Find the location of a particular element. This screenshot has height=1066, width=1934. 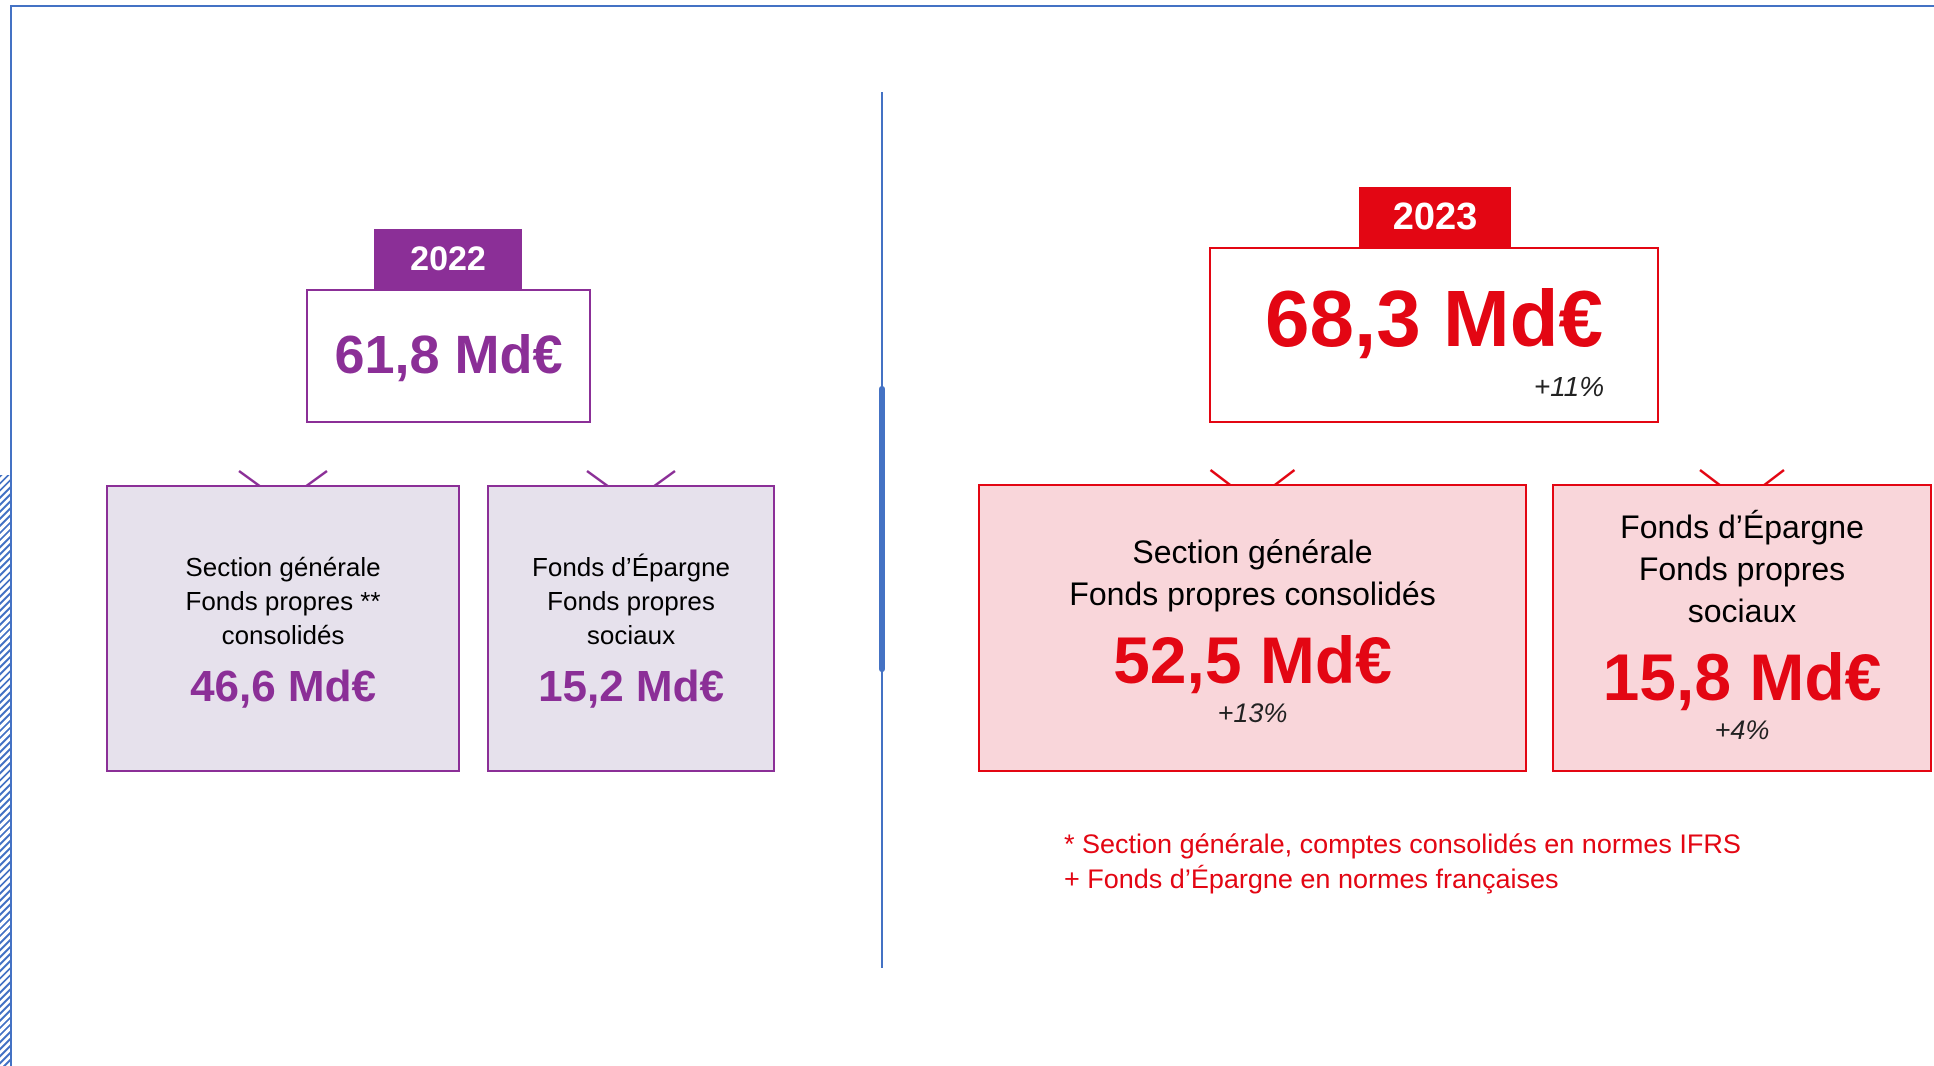

total-change: +11% is located at coordinates (1569, 386).